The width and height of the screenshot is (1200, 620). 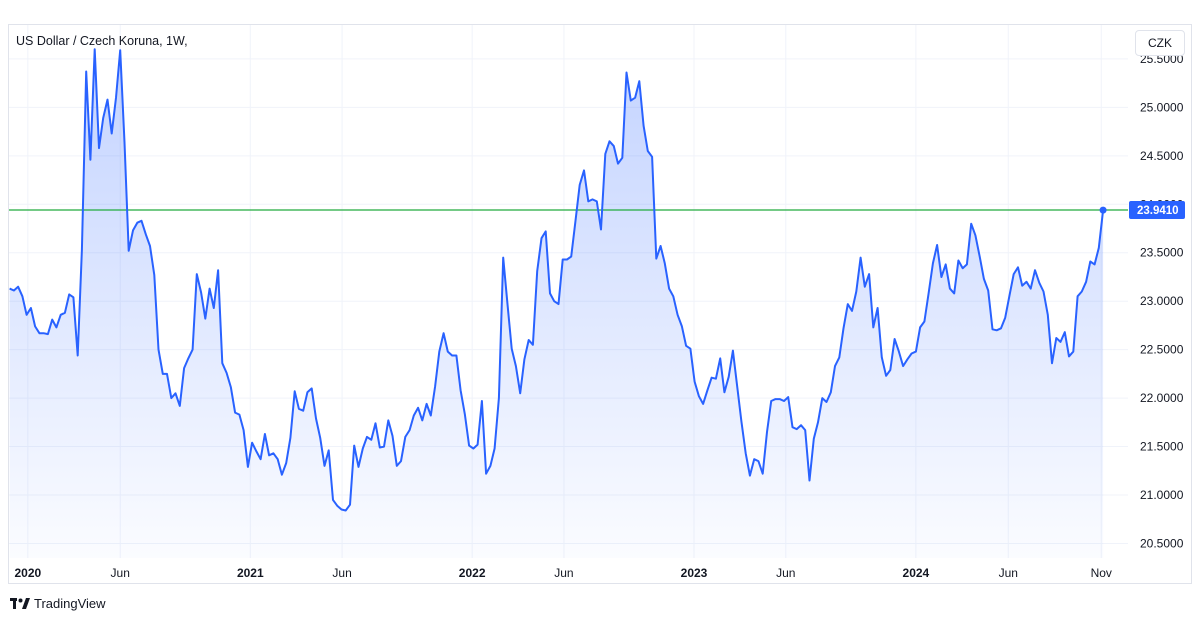 I want to click on tradingview-logo: TradingView, so click(x=58, y=603).